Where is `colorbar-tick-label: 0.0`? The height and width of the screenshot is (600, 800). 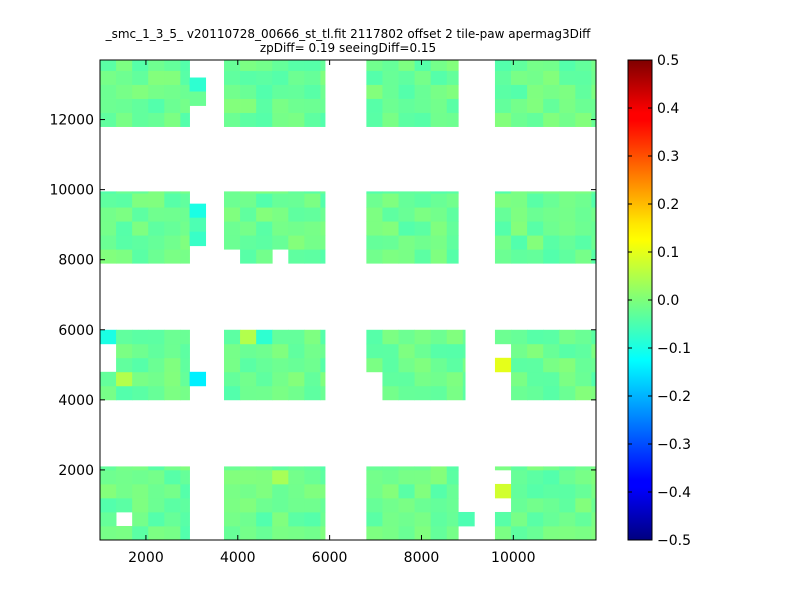
colorbar-tick-label: 0.0 is located at coordinates (668, 301).